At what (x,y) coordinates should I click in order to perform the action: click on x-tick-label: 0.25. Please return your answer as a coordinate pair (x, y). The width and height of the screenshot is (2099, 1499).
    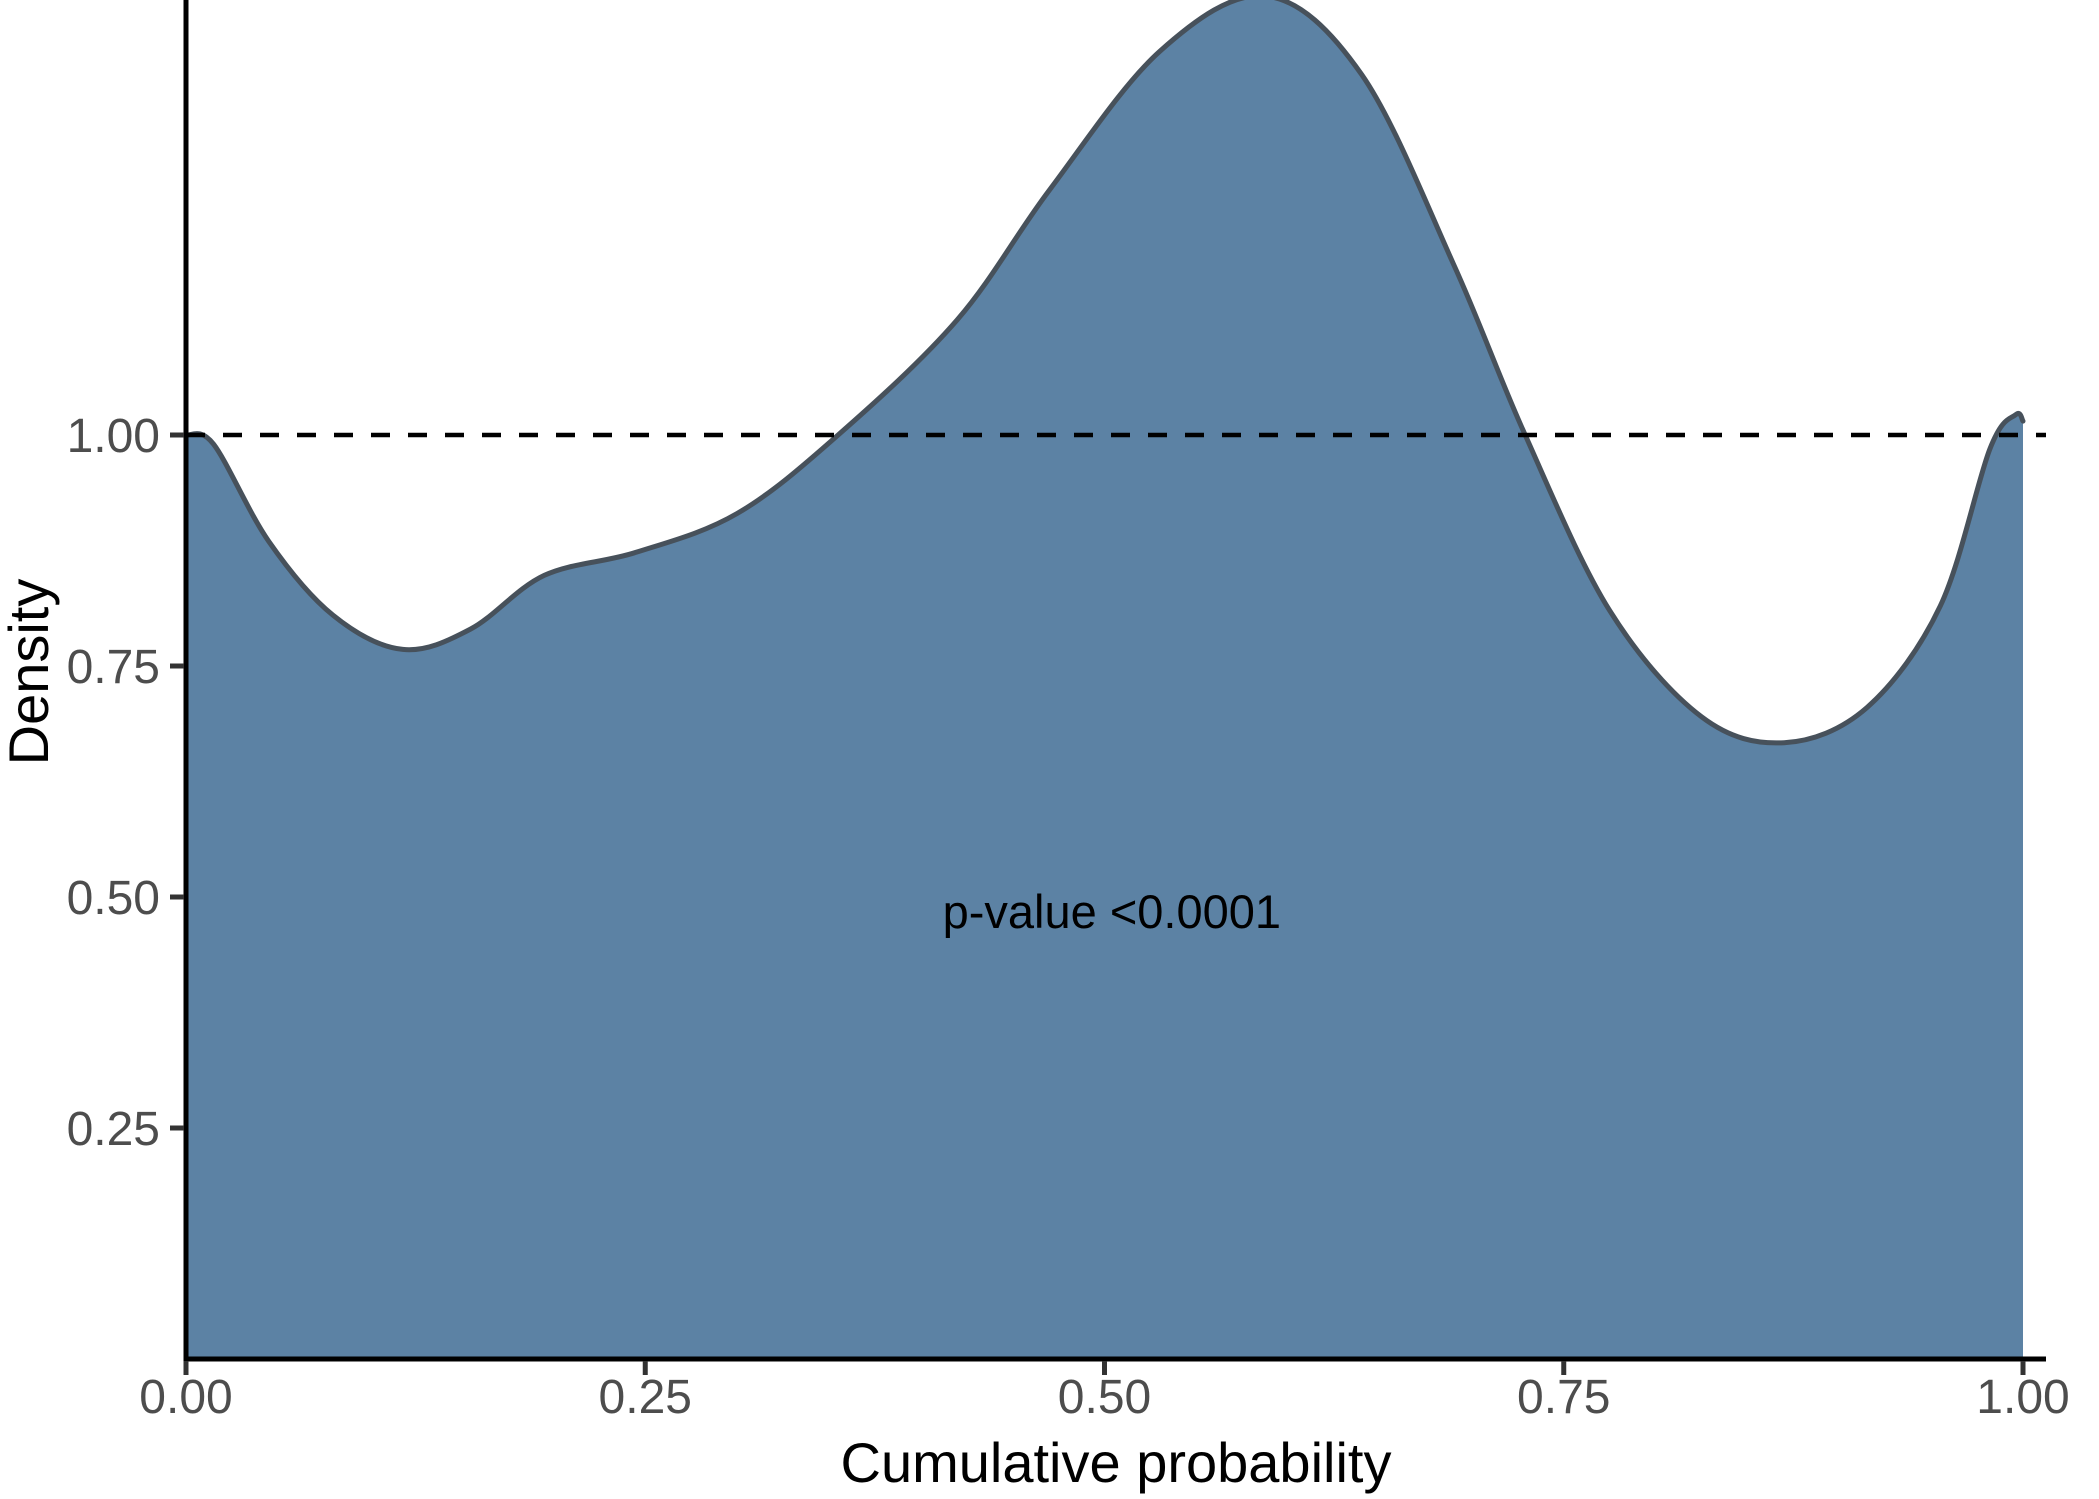
    Looking at the image, I should click on (645, 1397).